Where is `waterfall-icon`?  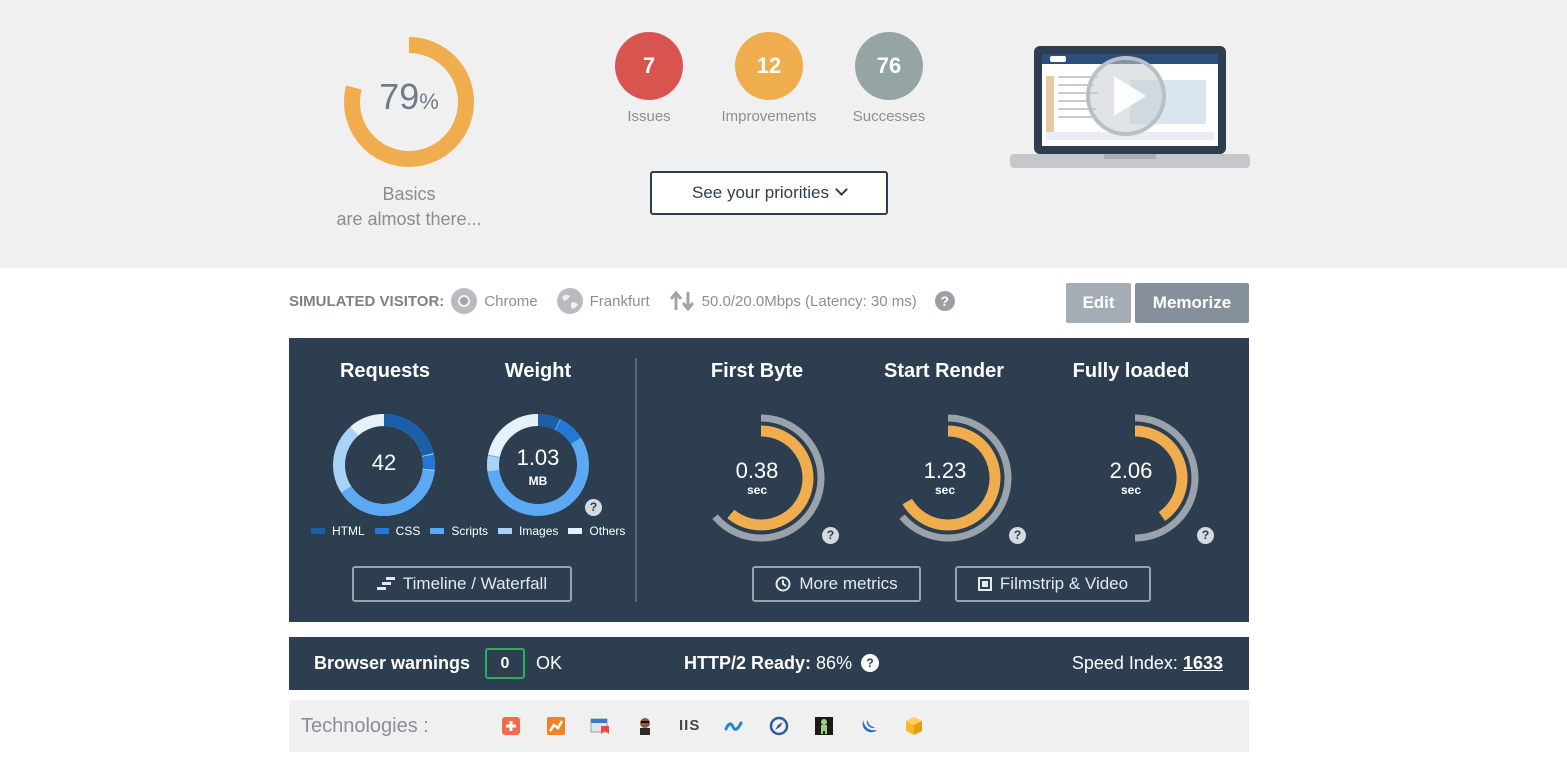
waterfall-icon is located at coordinates (385, 583).